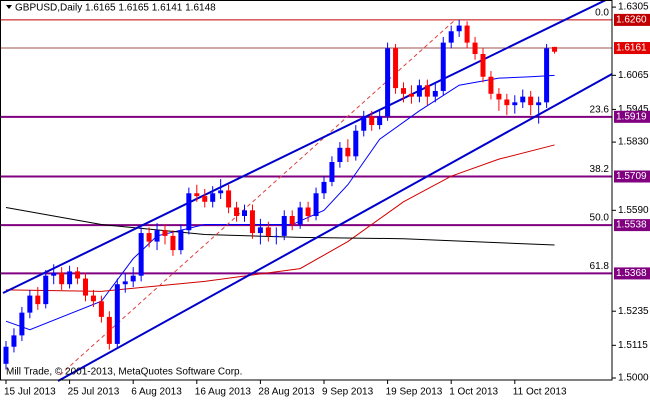  Describe the element at coordinates (94, 392) in the screenshot. I see `x-tick-label: 25 Jul 2013` at that location.